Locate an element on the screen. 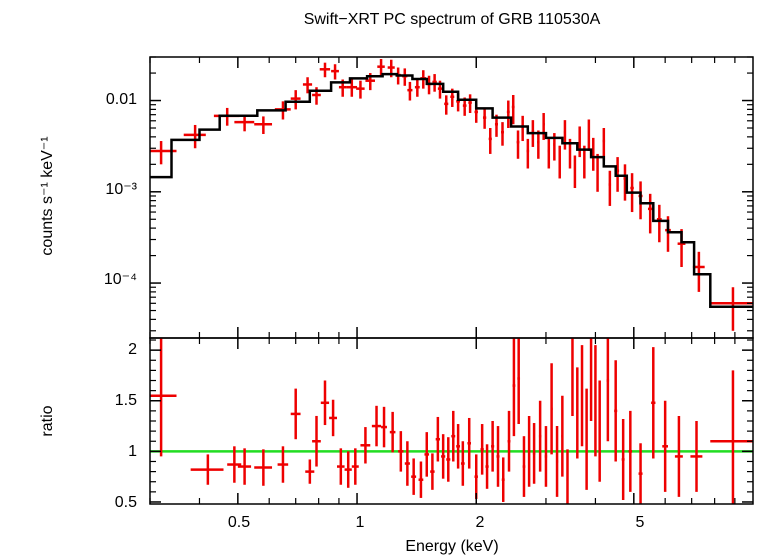 This screenshot has width=758, height=556. spectrum-y-tick-label: 10⁻⁴ is located at coordinates (120, 279).